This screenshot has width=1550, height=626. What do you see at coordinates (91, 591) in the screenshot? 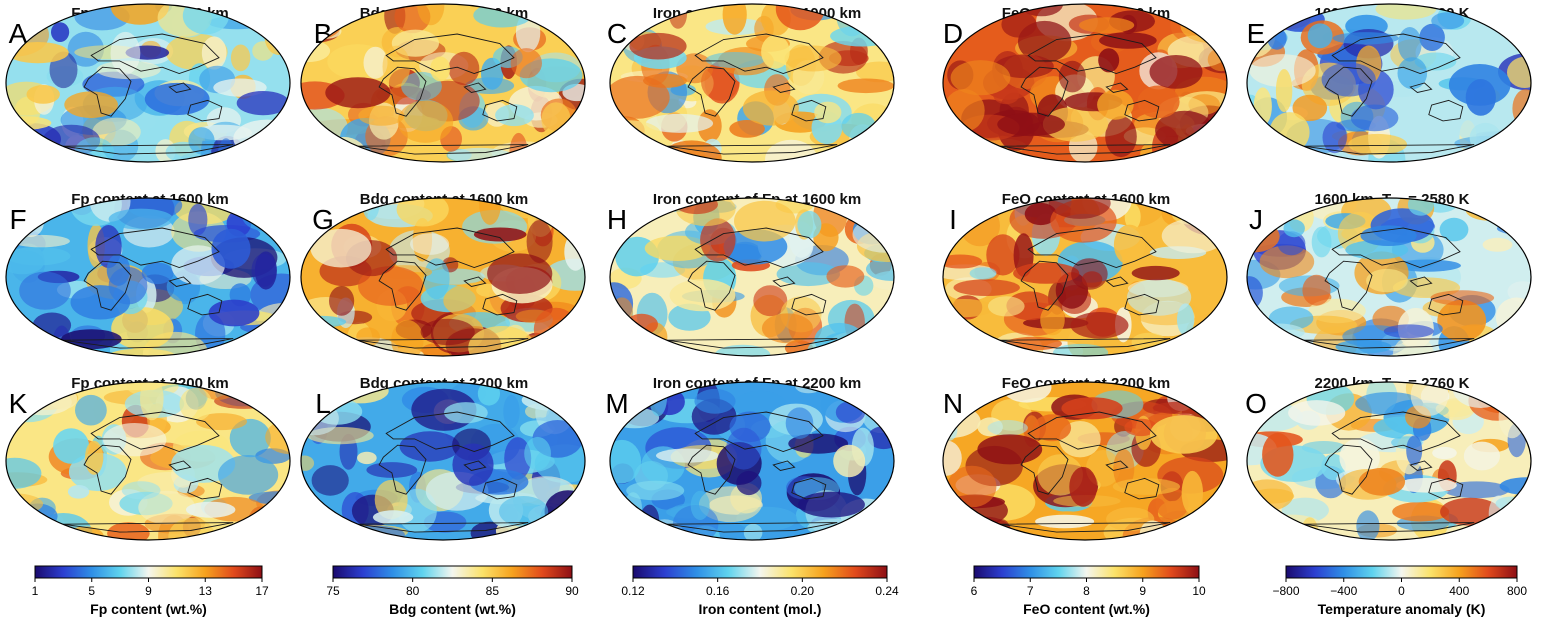
I see `colorbar-tick-label: 5` at bounding box center [91, 591].